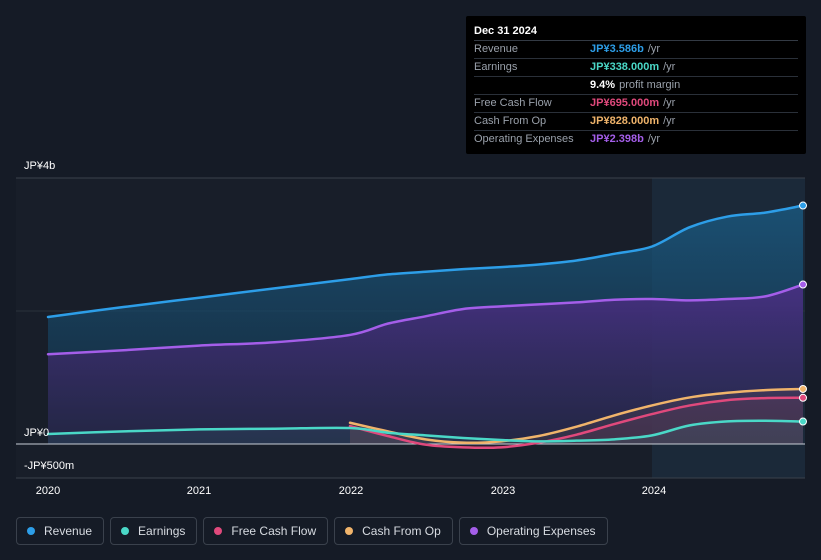 The height and width of the screenshot is (560, 821). What do you see at coordinates (503, 491) in the screenshot?
I see `x-tick-2023: 2023` at bounding box center [503, 491].